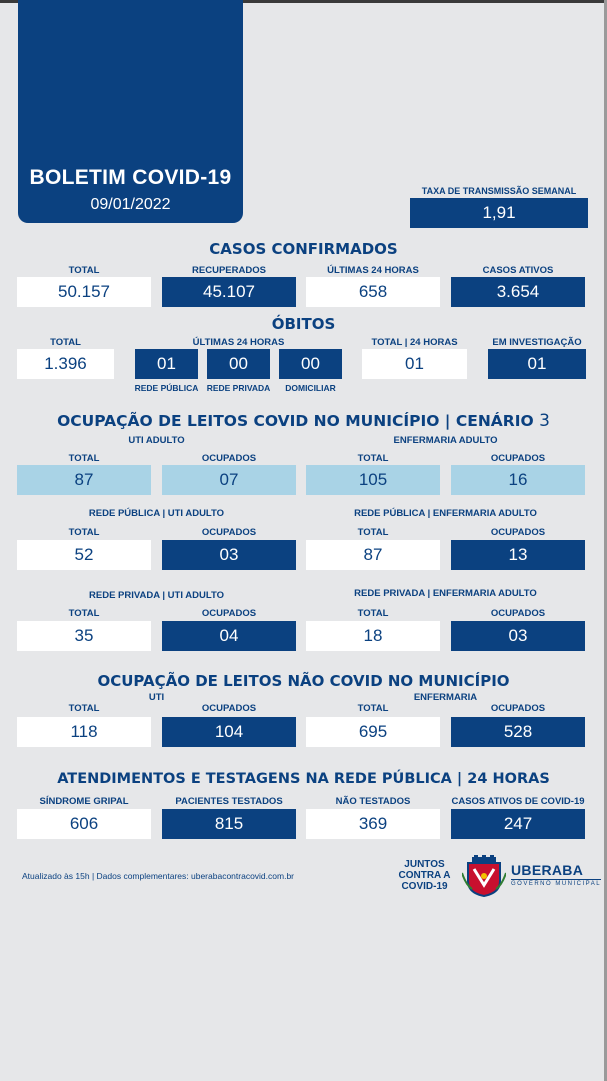  I want to click on obitos-domiciliar-value: 00, so click(310, 364).